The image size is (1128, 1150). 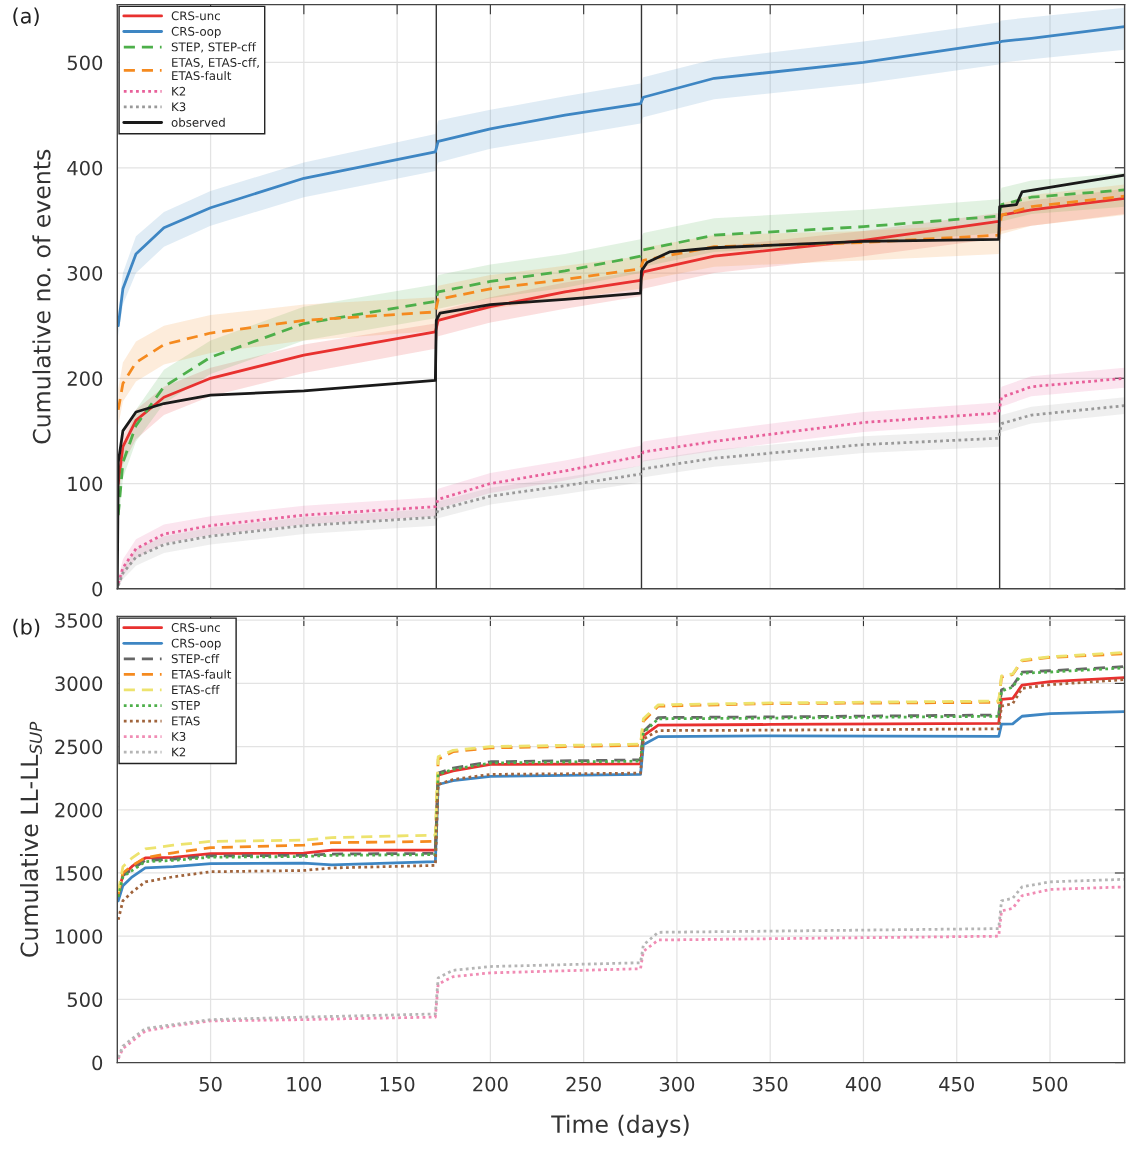 What do you see at coordinates (195, 659) in the screenshot?
I see `legend-label: STEP-cff` at bounding box center [195, 659].